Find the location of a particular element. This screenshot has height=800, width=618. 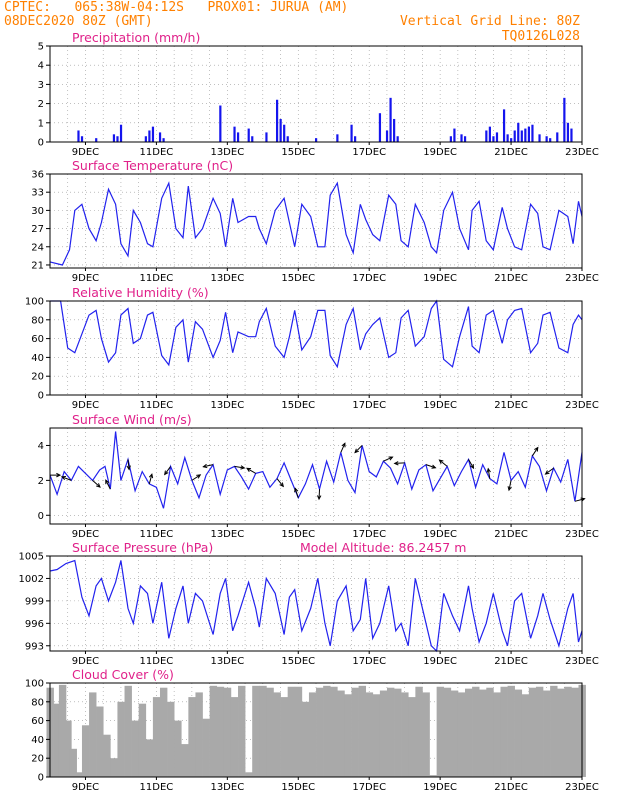

y-tick-label: 5 is located at coordinates (41, 47).